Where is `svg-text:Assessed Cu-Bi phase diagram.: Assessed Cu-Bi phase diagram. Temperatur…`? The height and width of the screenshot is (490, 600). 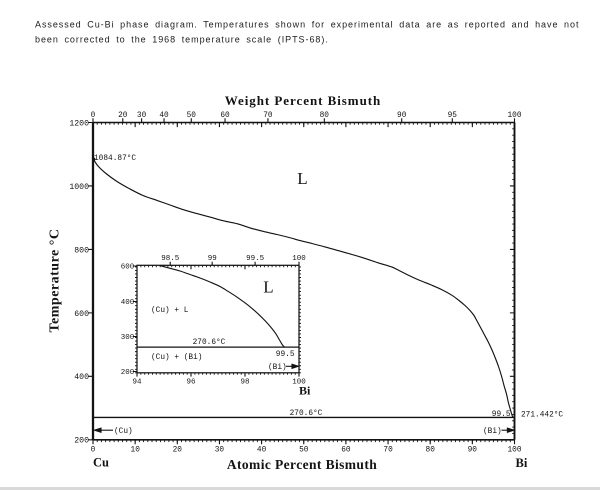
svg-text:Assessed Cu-Bi phase diagram.: Assessed Cu-Bi phase diagram. Temperatur… is located at coordinates (307, 25).